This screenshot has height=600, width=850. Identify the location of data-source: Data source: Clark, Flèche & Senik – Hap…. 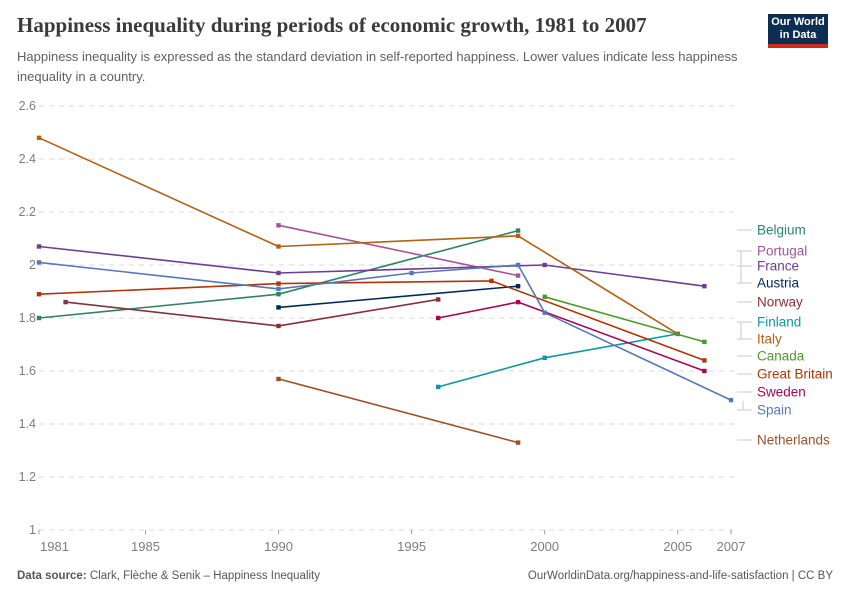
(168, 576).